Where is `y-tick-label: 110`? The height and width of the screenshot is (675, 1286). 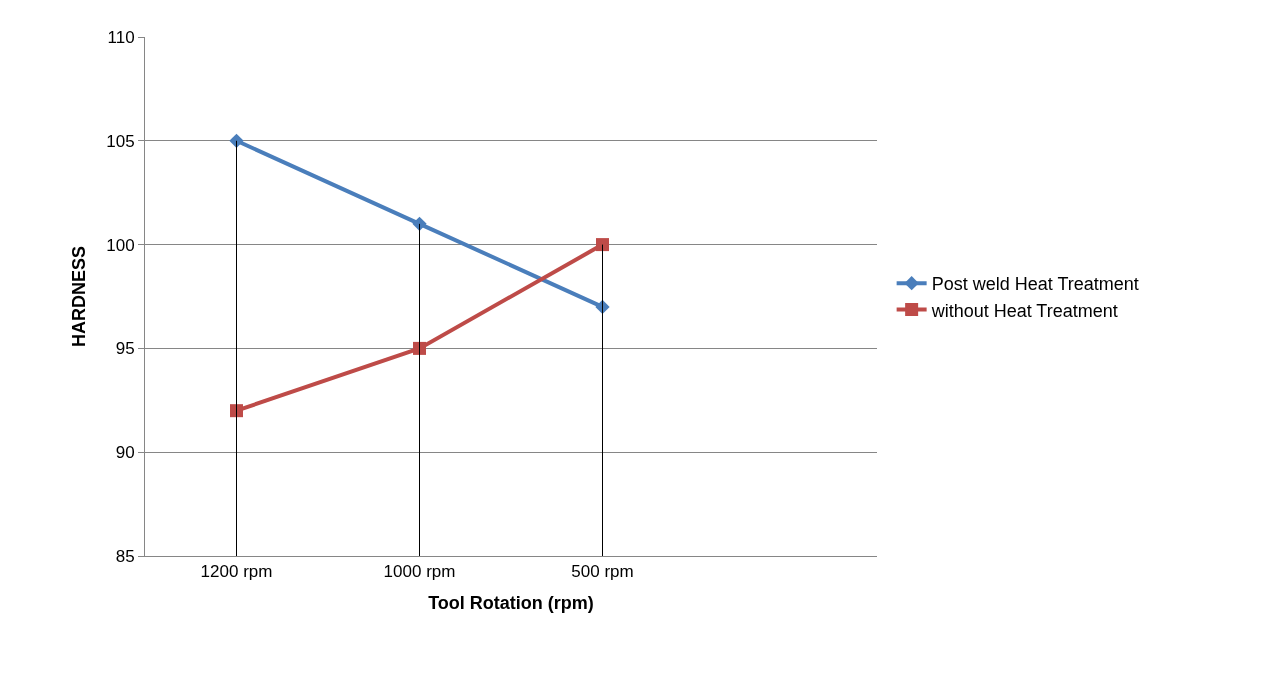
y-tick-label: 110 is located at coordinates (121, 37).